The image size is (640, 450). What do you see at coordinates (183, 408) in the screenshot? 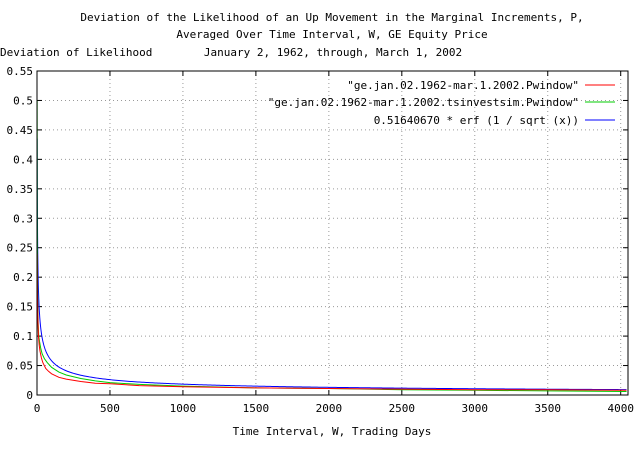
I see `x-tick-label: 1000` at bounding box center [183, 408].